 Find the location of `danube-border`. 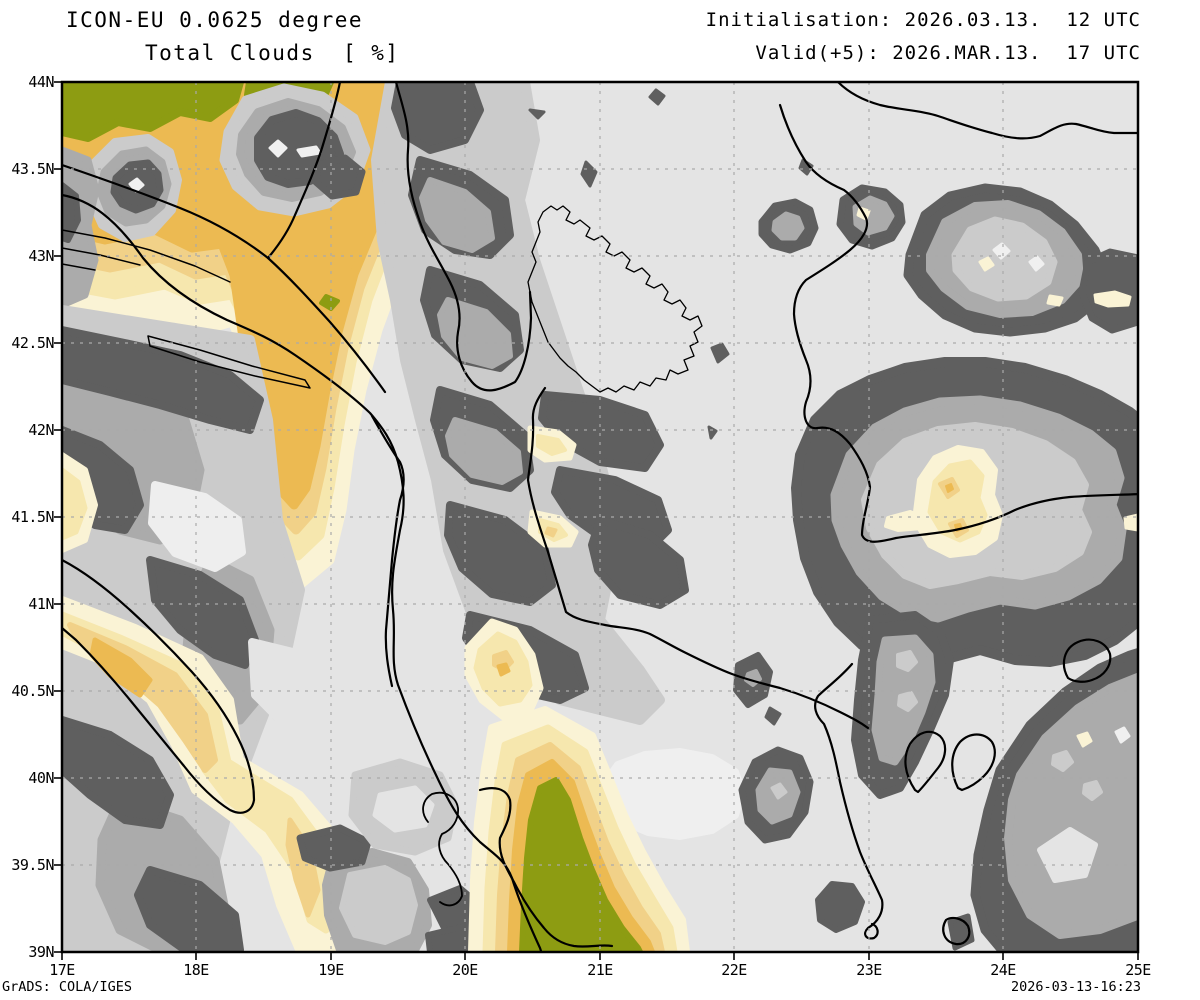

danube-border is located at coordinates (987, 111).